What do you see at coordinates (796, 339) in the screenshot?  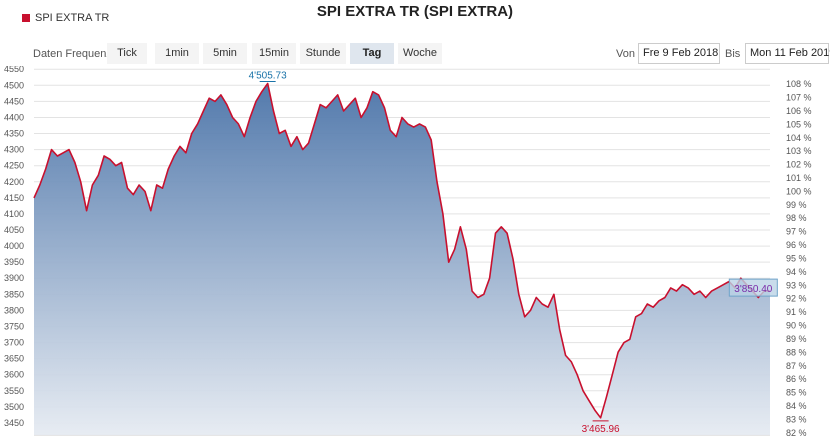 I see `pct-tick-label: 89 %` at bounding box center [796, 339].